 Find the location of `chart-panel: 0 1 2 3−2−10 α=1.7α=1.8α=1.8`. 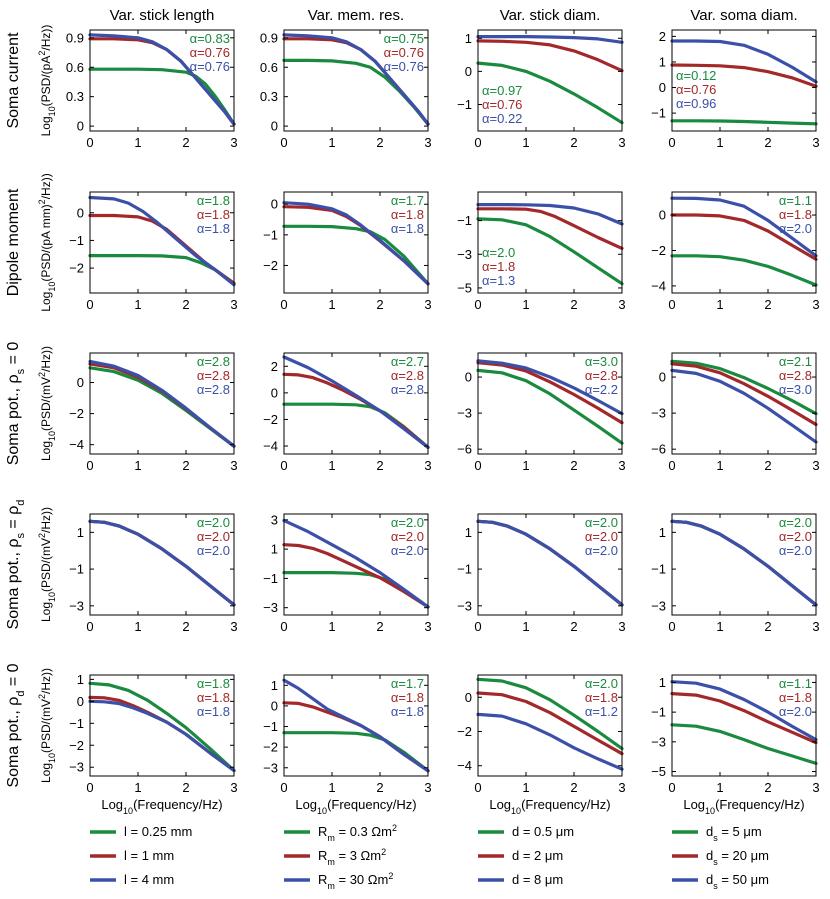

chart-panel: 0 1 2 3−2−10 α=1.7α=1.8α=1.8 is located at coordinates (347, 251).